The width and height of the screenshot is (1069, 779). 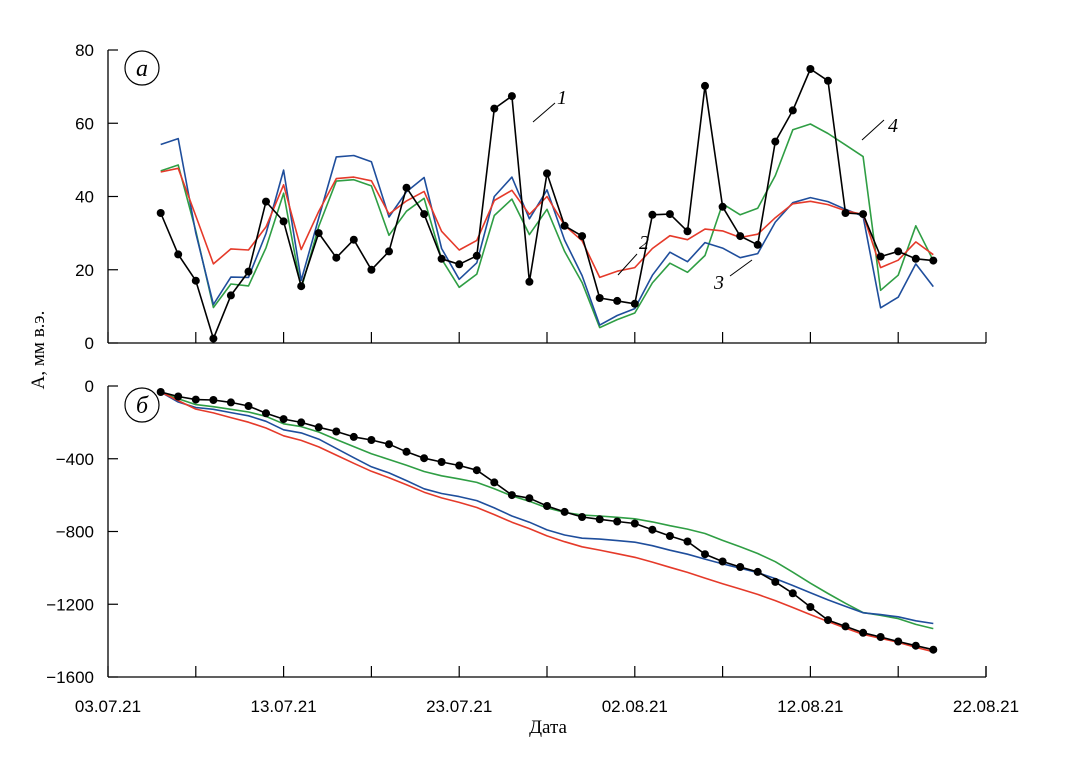 What do you see at coordinates (548, 727) in the screenshot?
I see `x-axis-label: Дата` at bounding box center [548, 727].